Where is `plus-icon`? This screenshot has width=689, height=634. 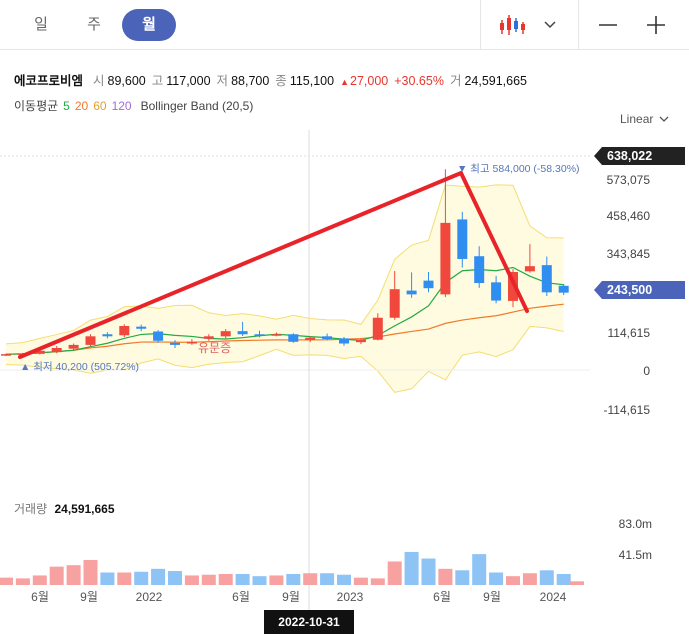 plus-icon is located at coordinates (656, 25).